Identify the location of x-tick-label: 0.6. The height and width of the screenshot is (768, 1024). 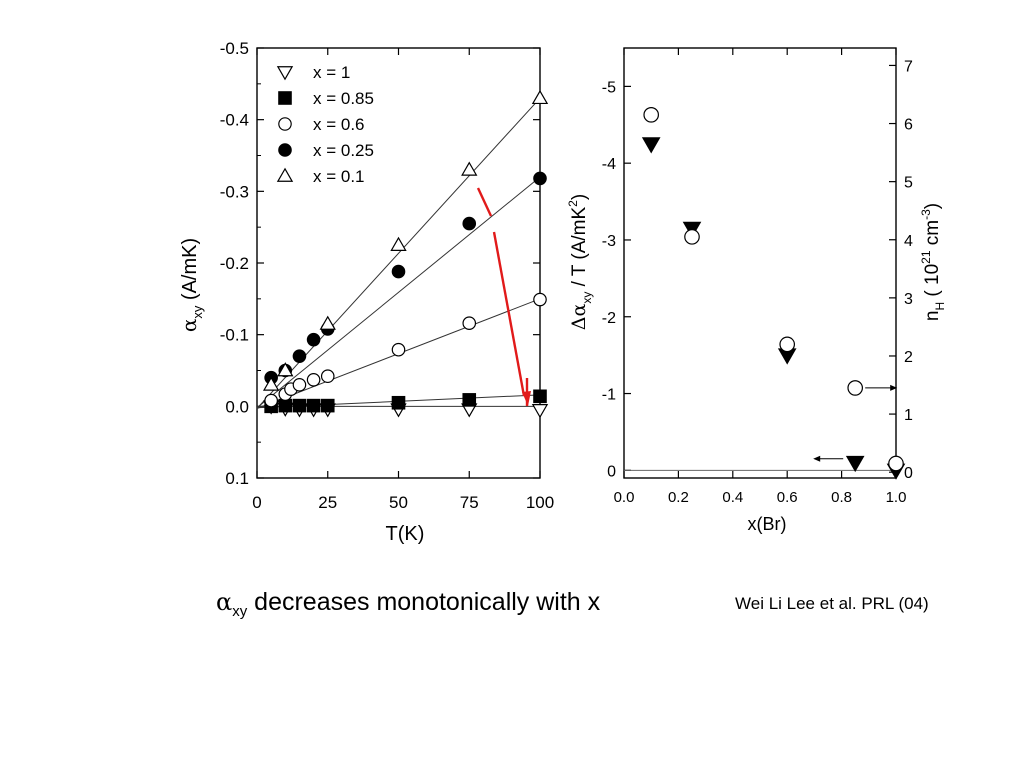
(787, 497).